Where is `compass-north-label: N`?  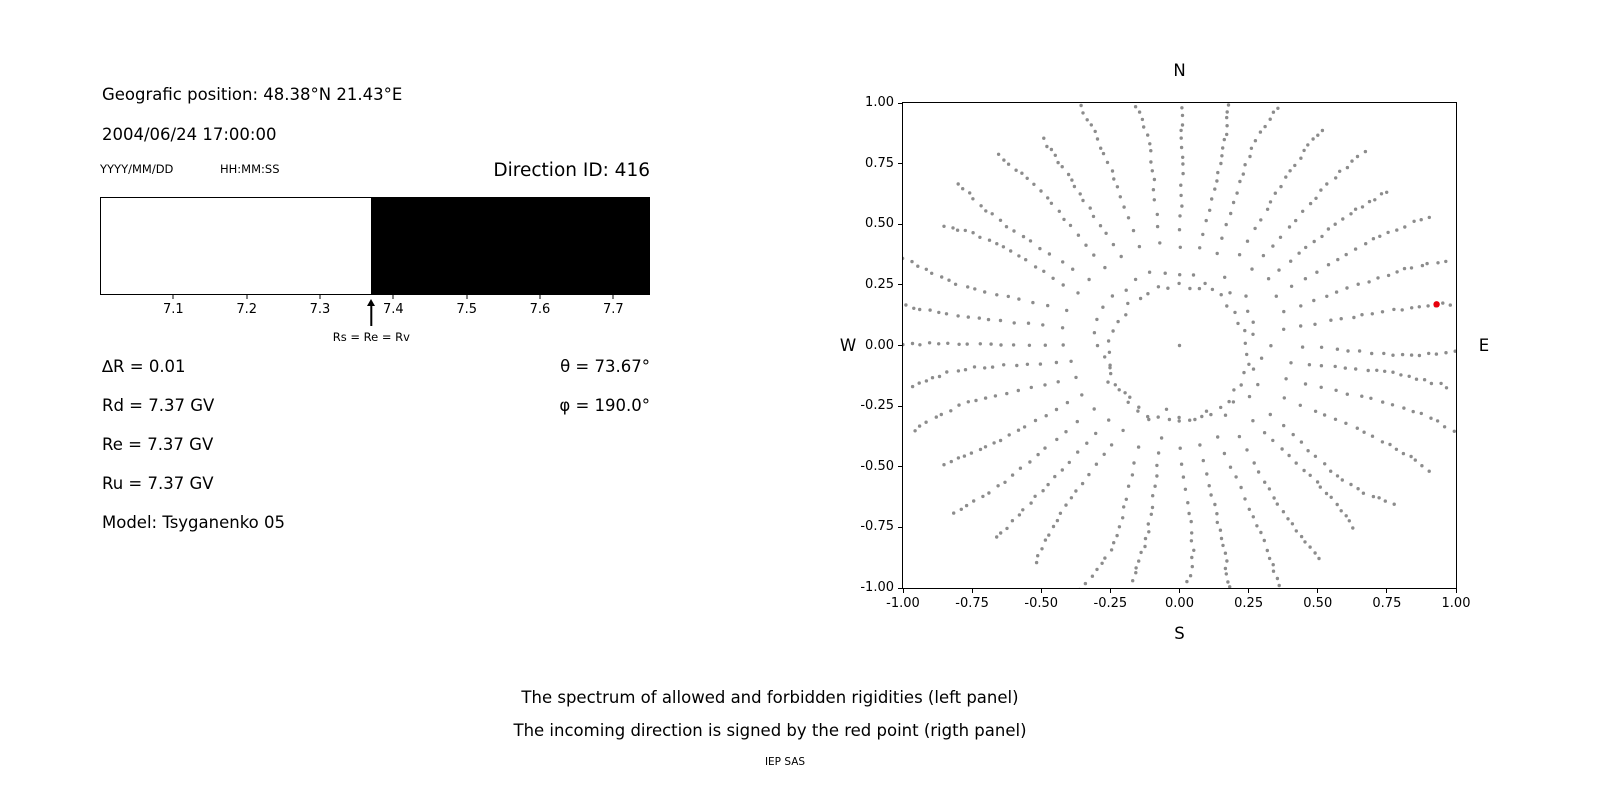
compass-north-label: N is located at coordinates (1179, 70).